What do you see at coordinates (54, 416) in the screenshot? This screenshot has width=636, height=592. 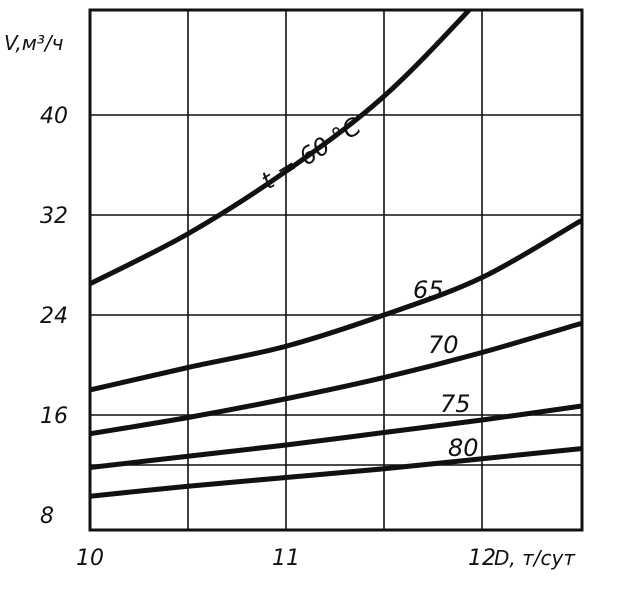 I see `y-tick-label: 16` at bounding box center [54, 416].